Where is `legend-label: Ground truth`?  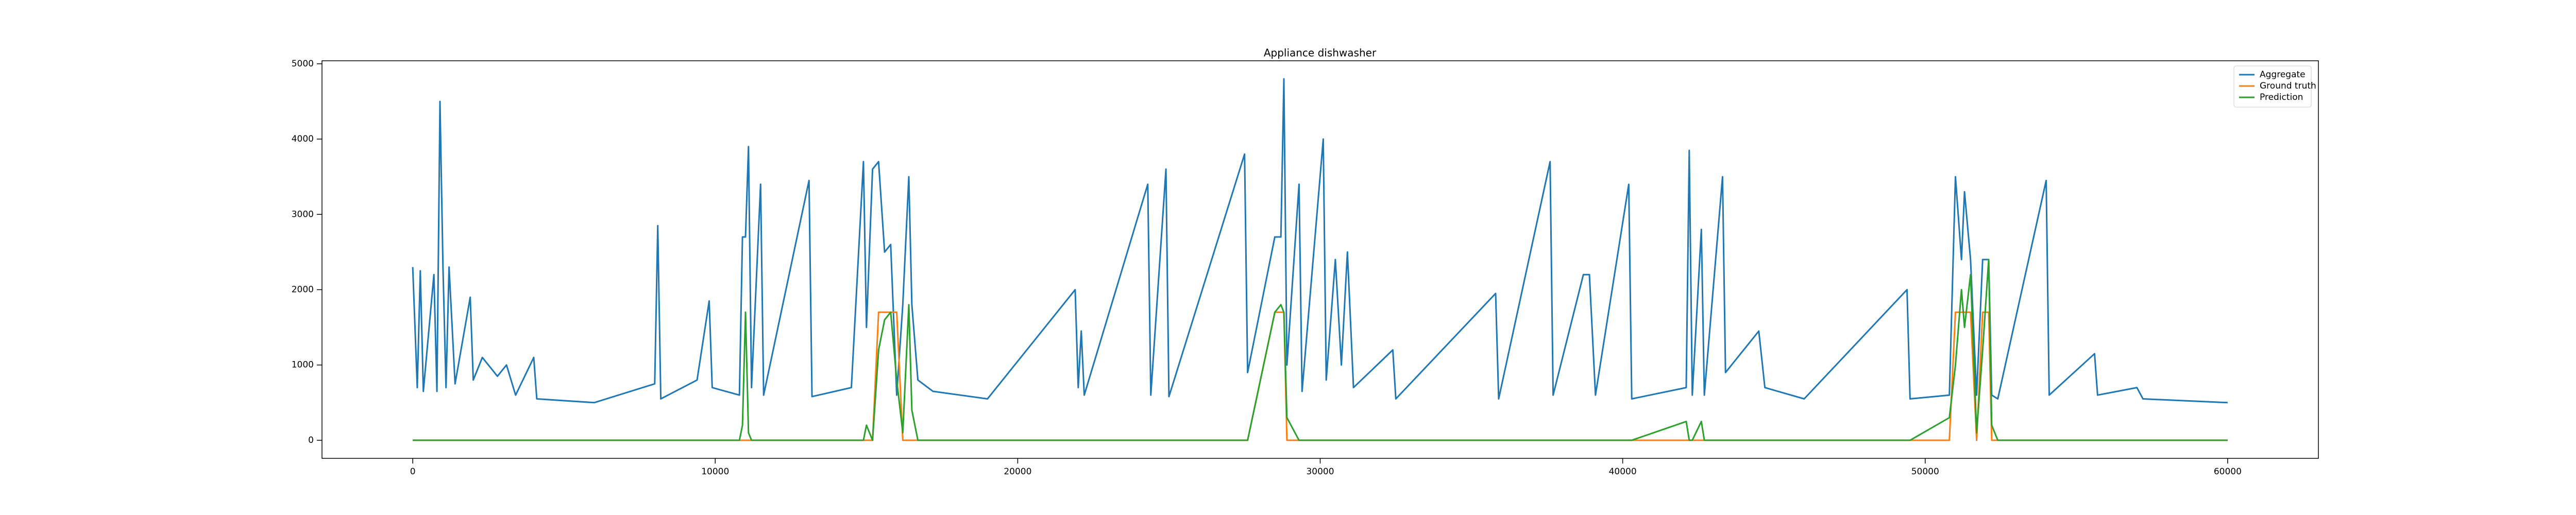
legend-label: Ground truth is located at coordinates (2288, 86).